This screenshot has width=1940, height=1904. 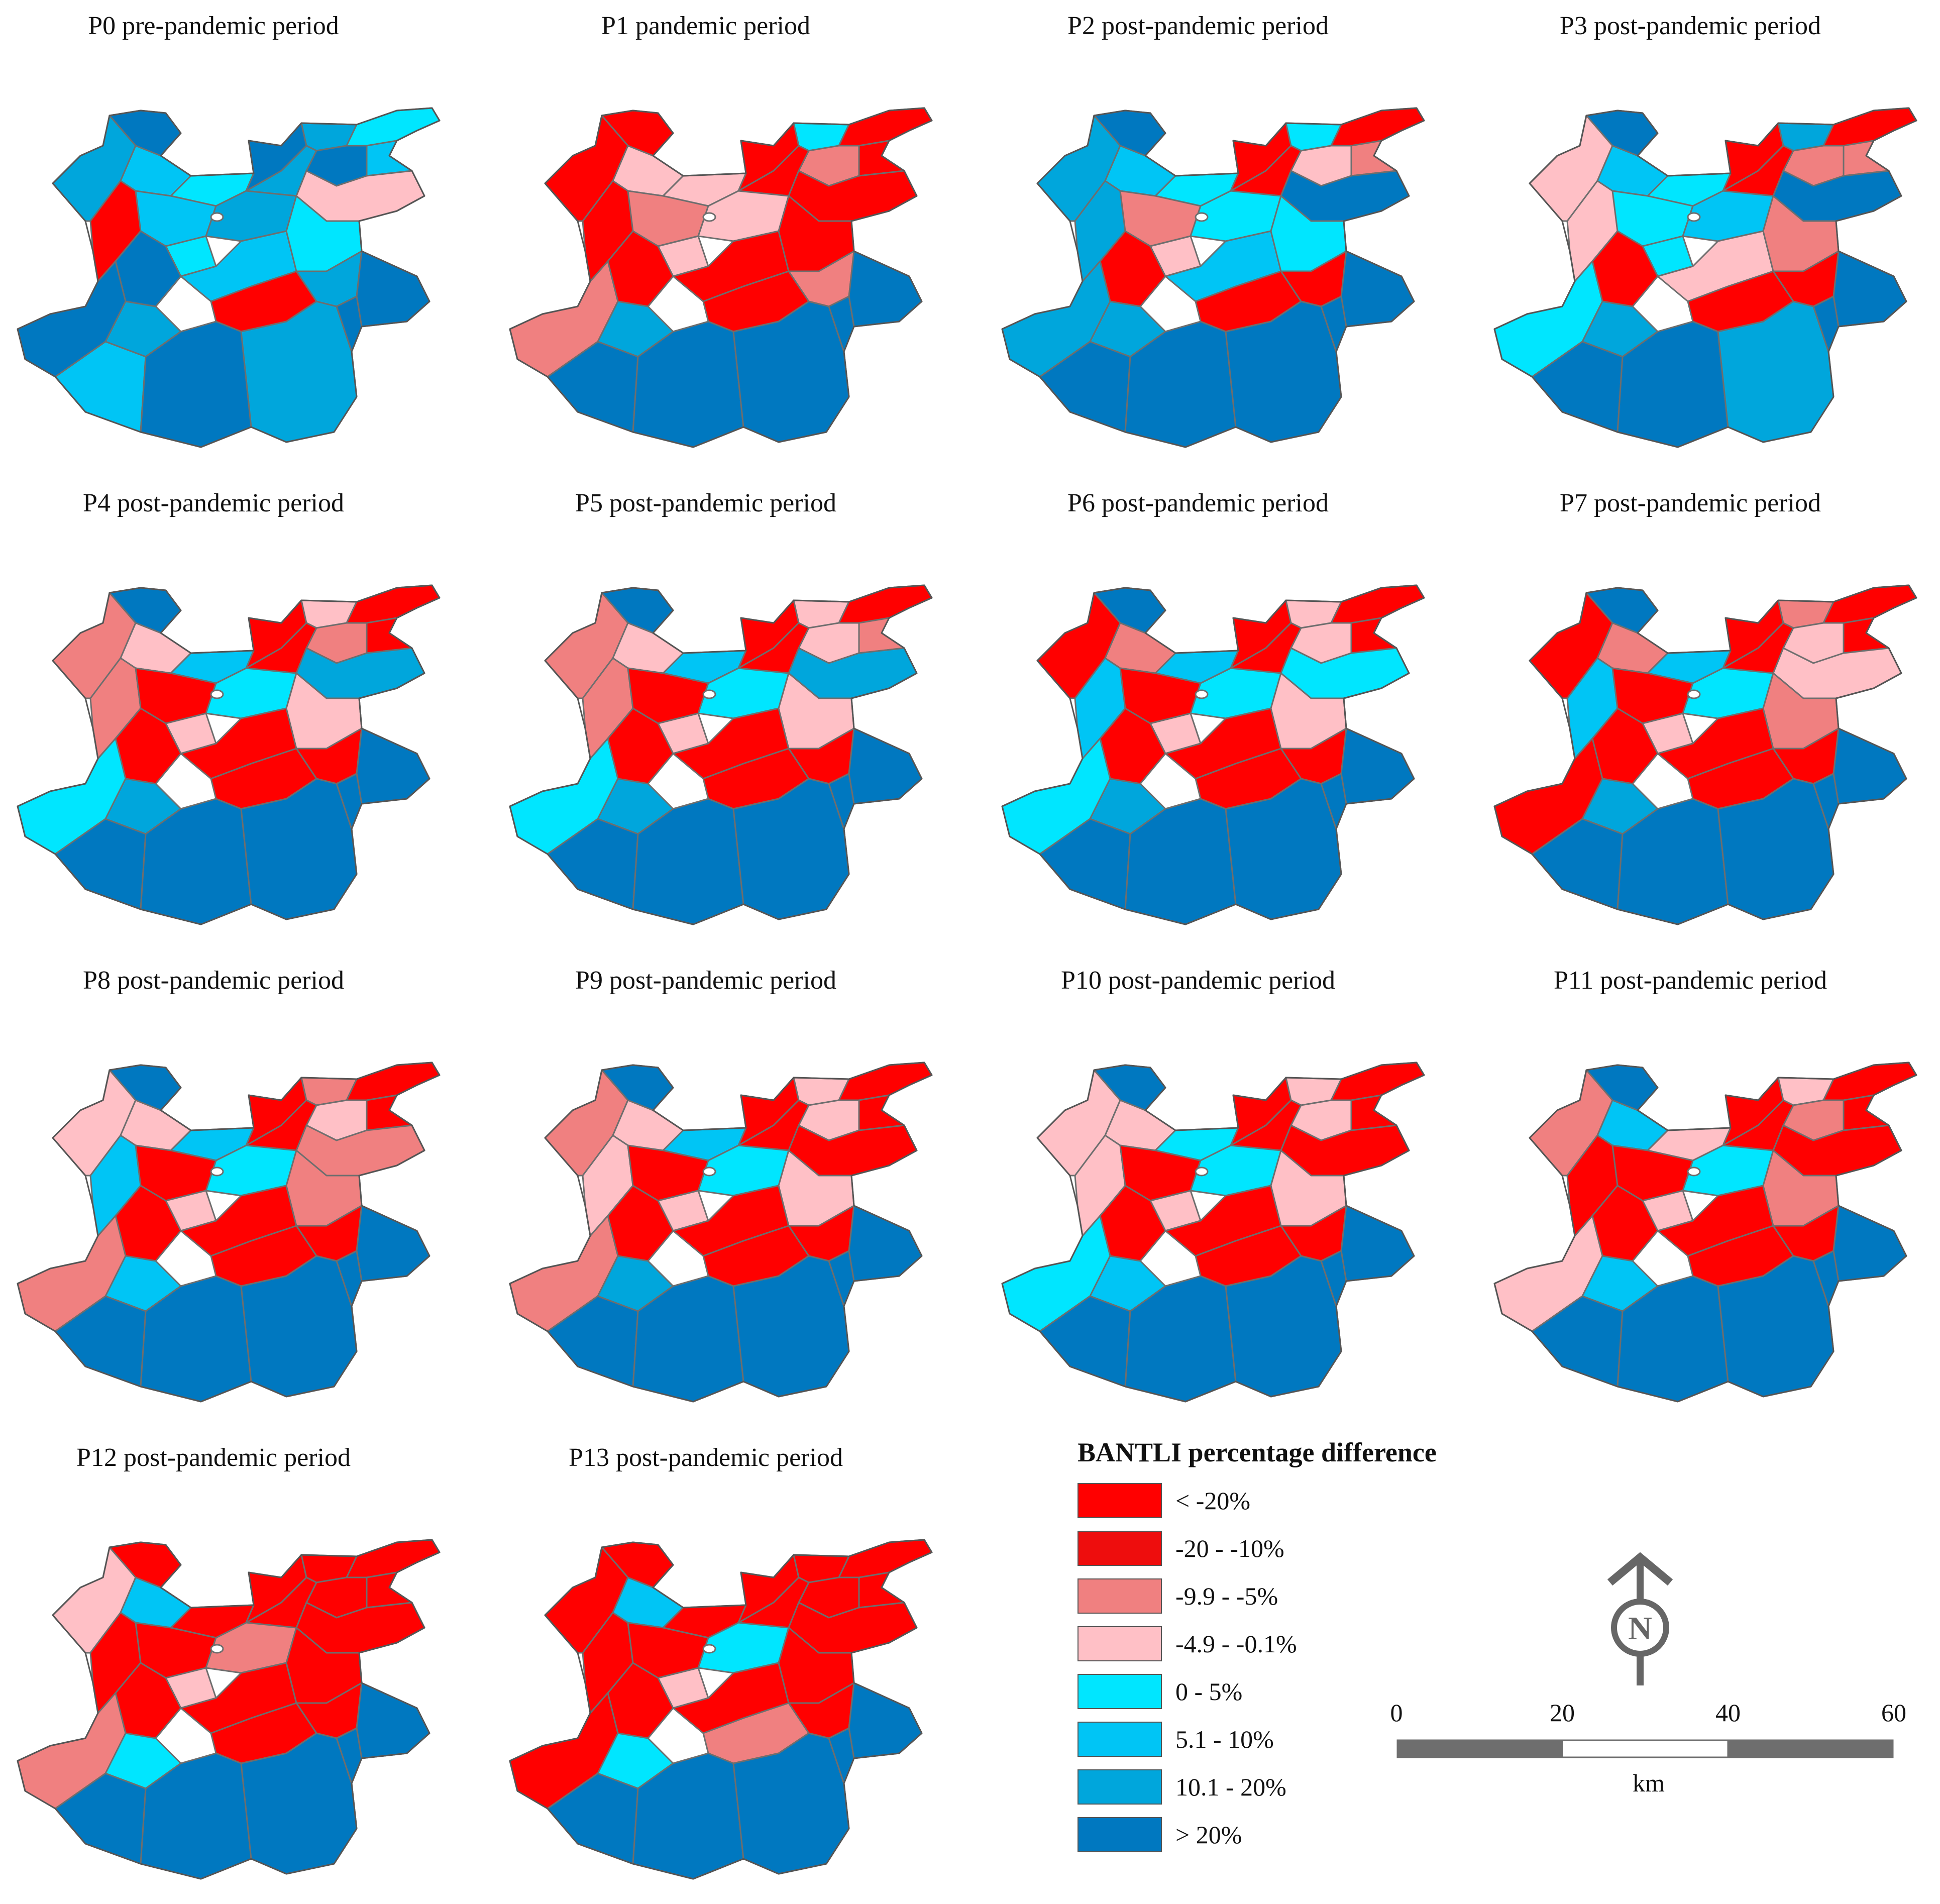 What do you see at coordinates (1691, 26) in the screenshot?
I see `panel-title: P3 post-pandemic period` at bounding box center [1691, 26].